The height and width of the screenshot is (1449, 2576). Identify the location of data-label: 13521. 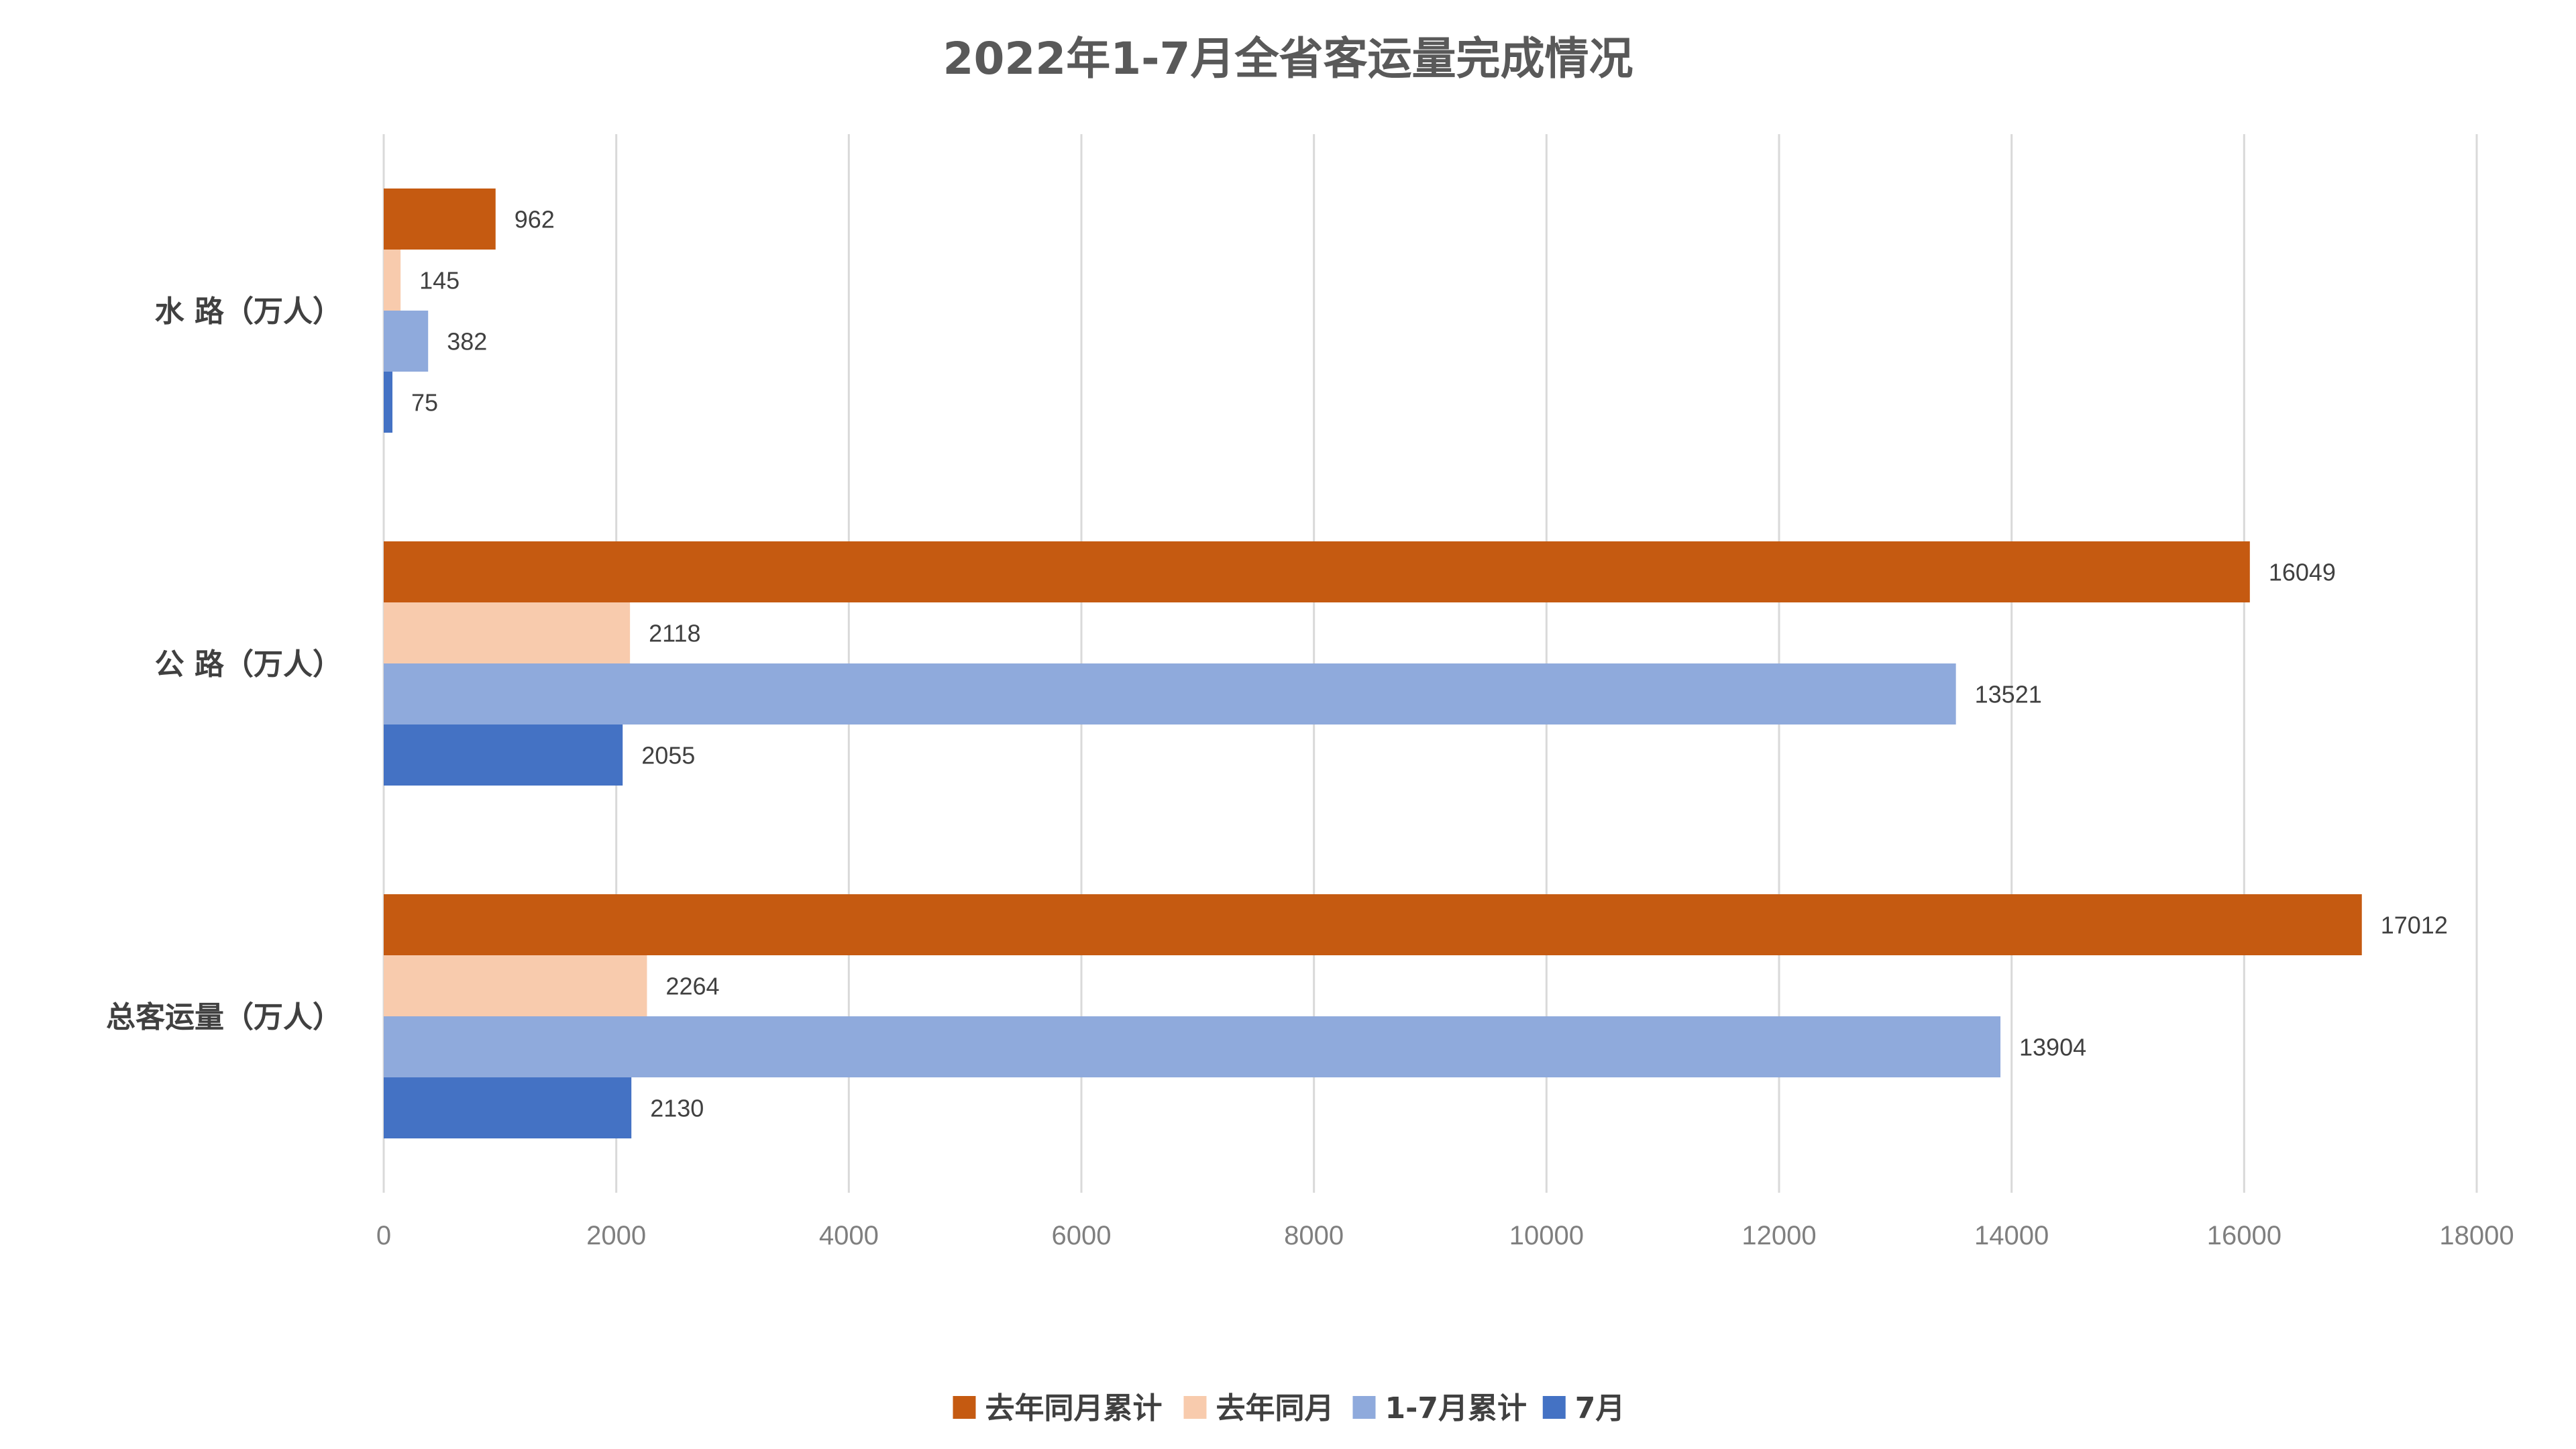
(2008, 694).